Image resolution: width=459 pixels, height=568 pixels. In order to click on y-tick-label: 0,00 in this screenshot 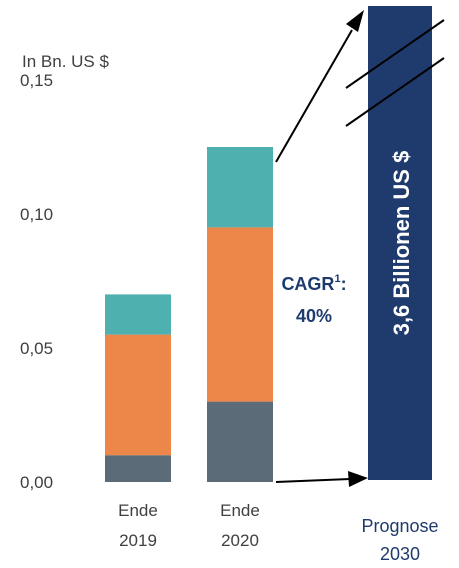, I will do `click(36, 482)`.